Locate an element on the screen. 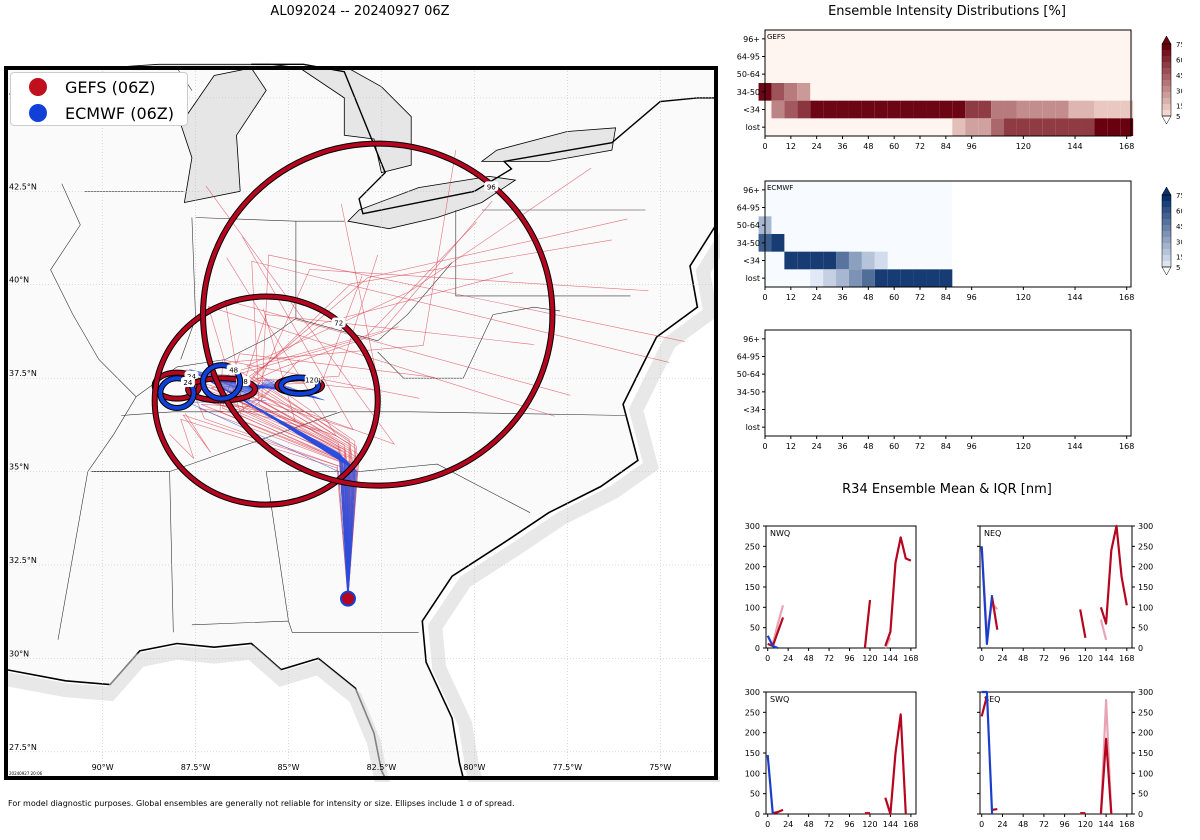  y-tick-label: lost is located at coordinates (753, 427).